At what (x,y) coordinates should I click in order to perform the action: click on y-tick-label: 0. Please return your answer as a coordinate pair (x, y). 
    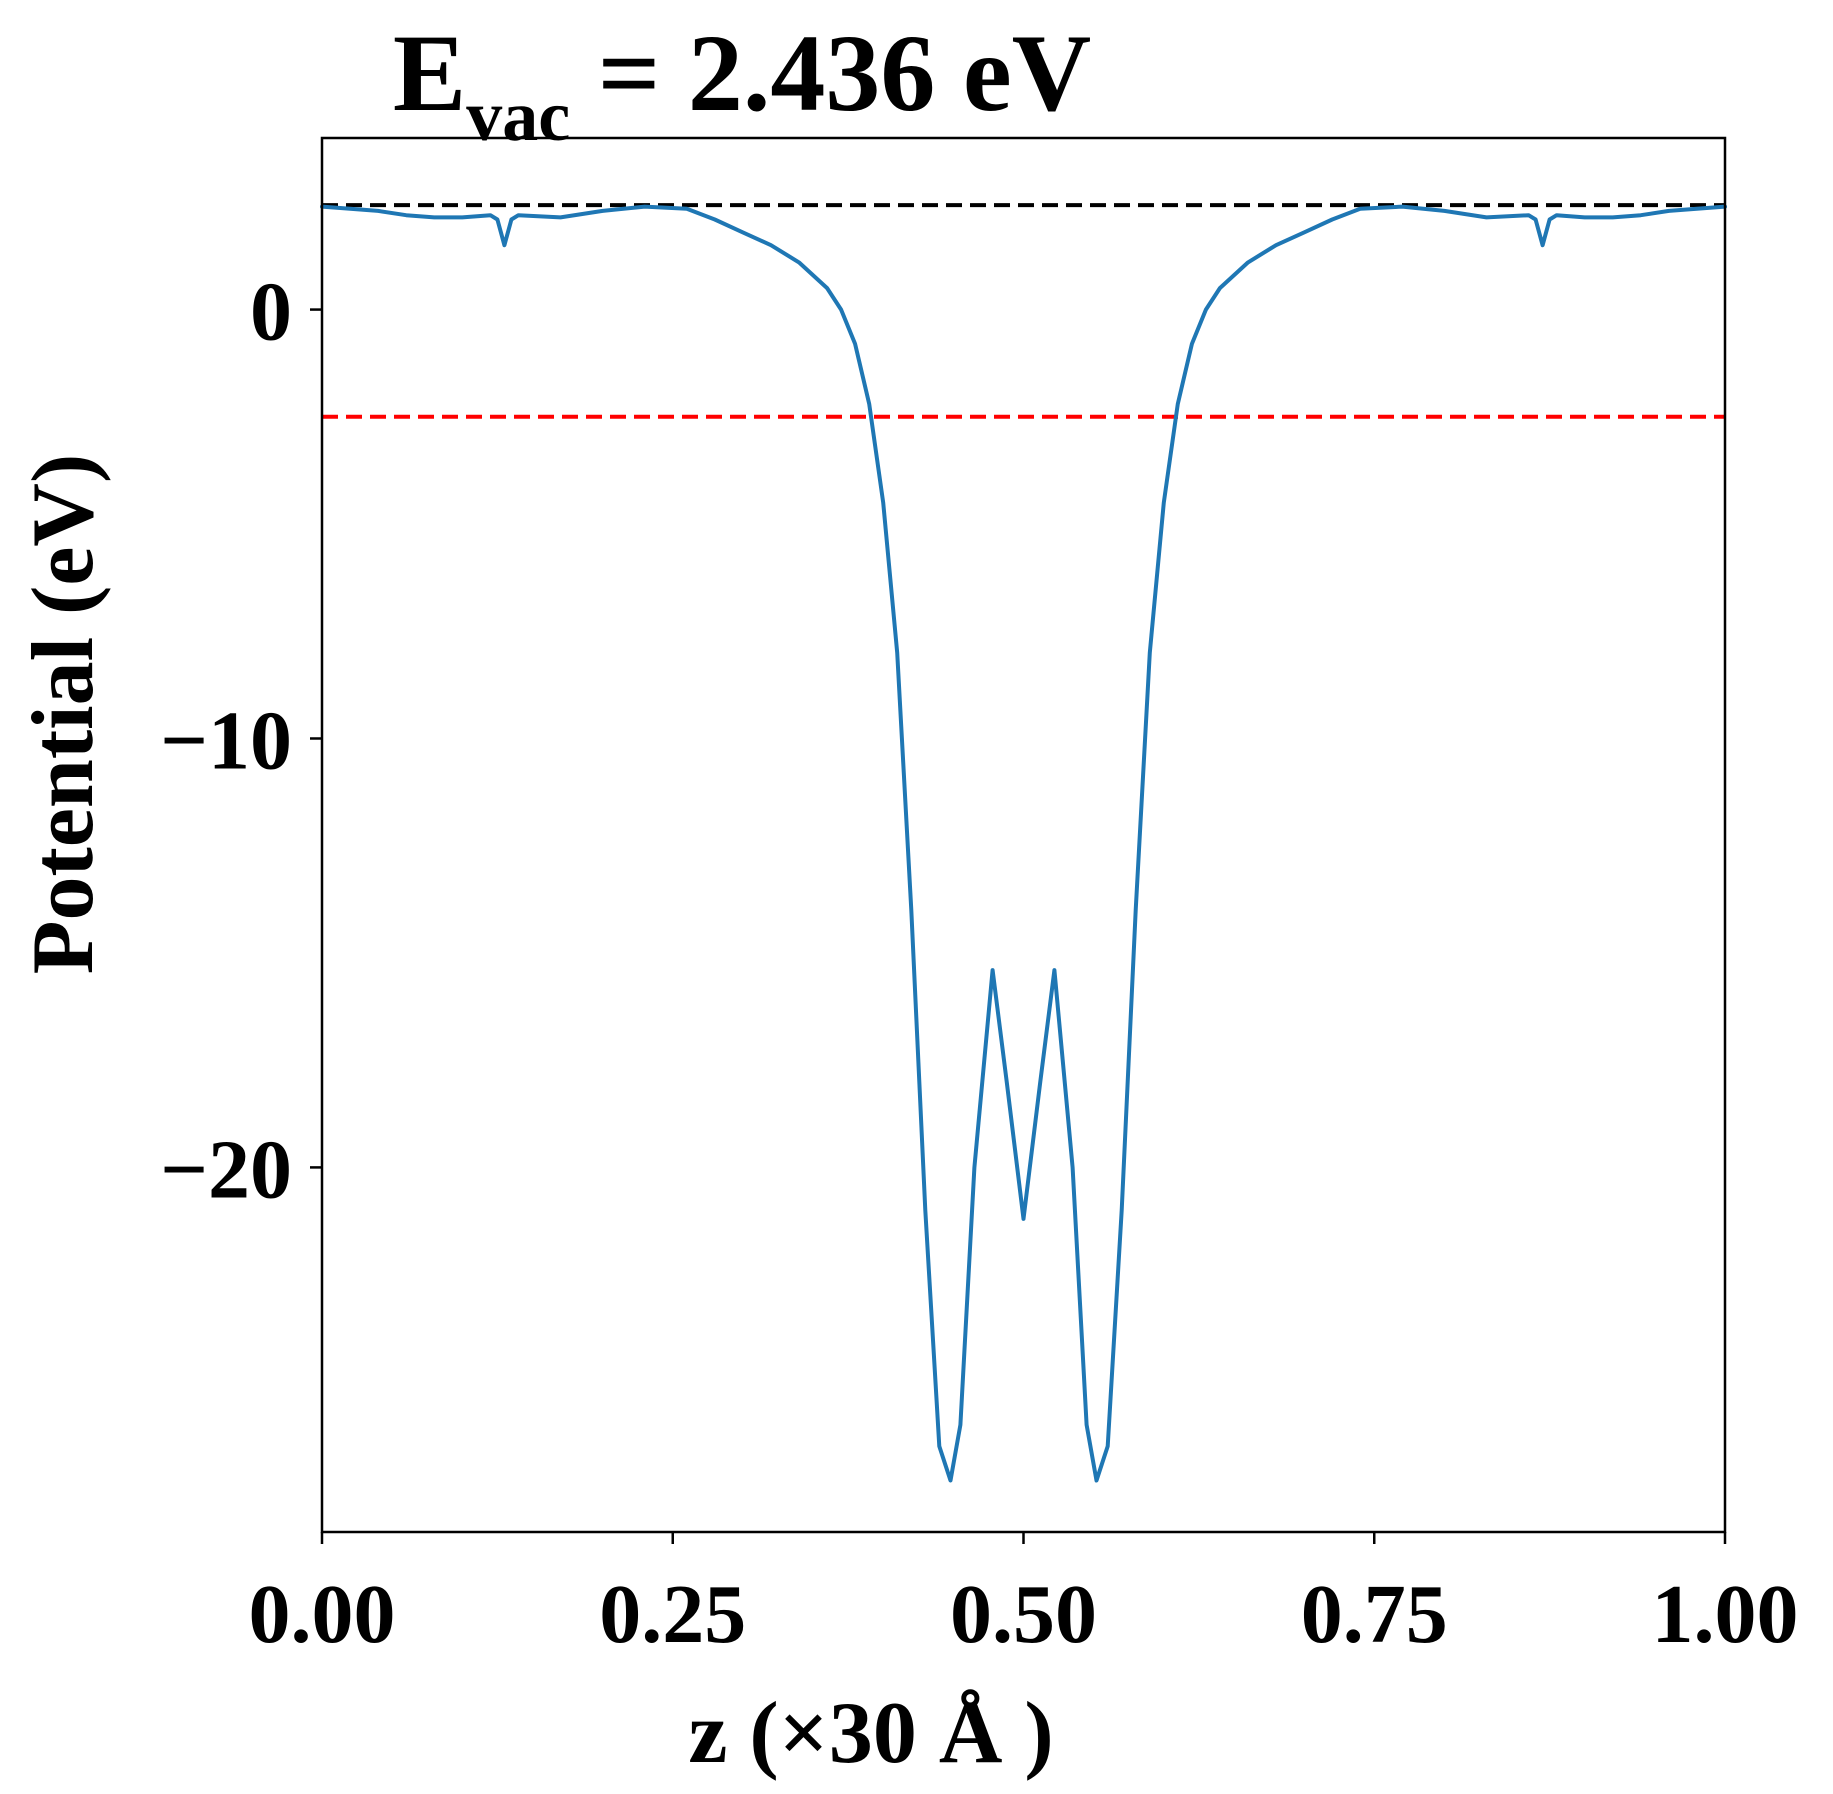
    Looking at the image, I should click on (271, 312).